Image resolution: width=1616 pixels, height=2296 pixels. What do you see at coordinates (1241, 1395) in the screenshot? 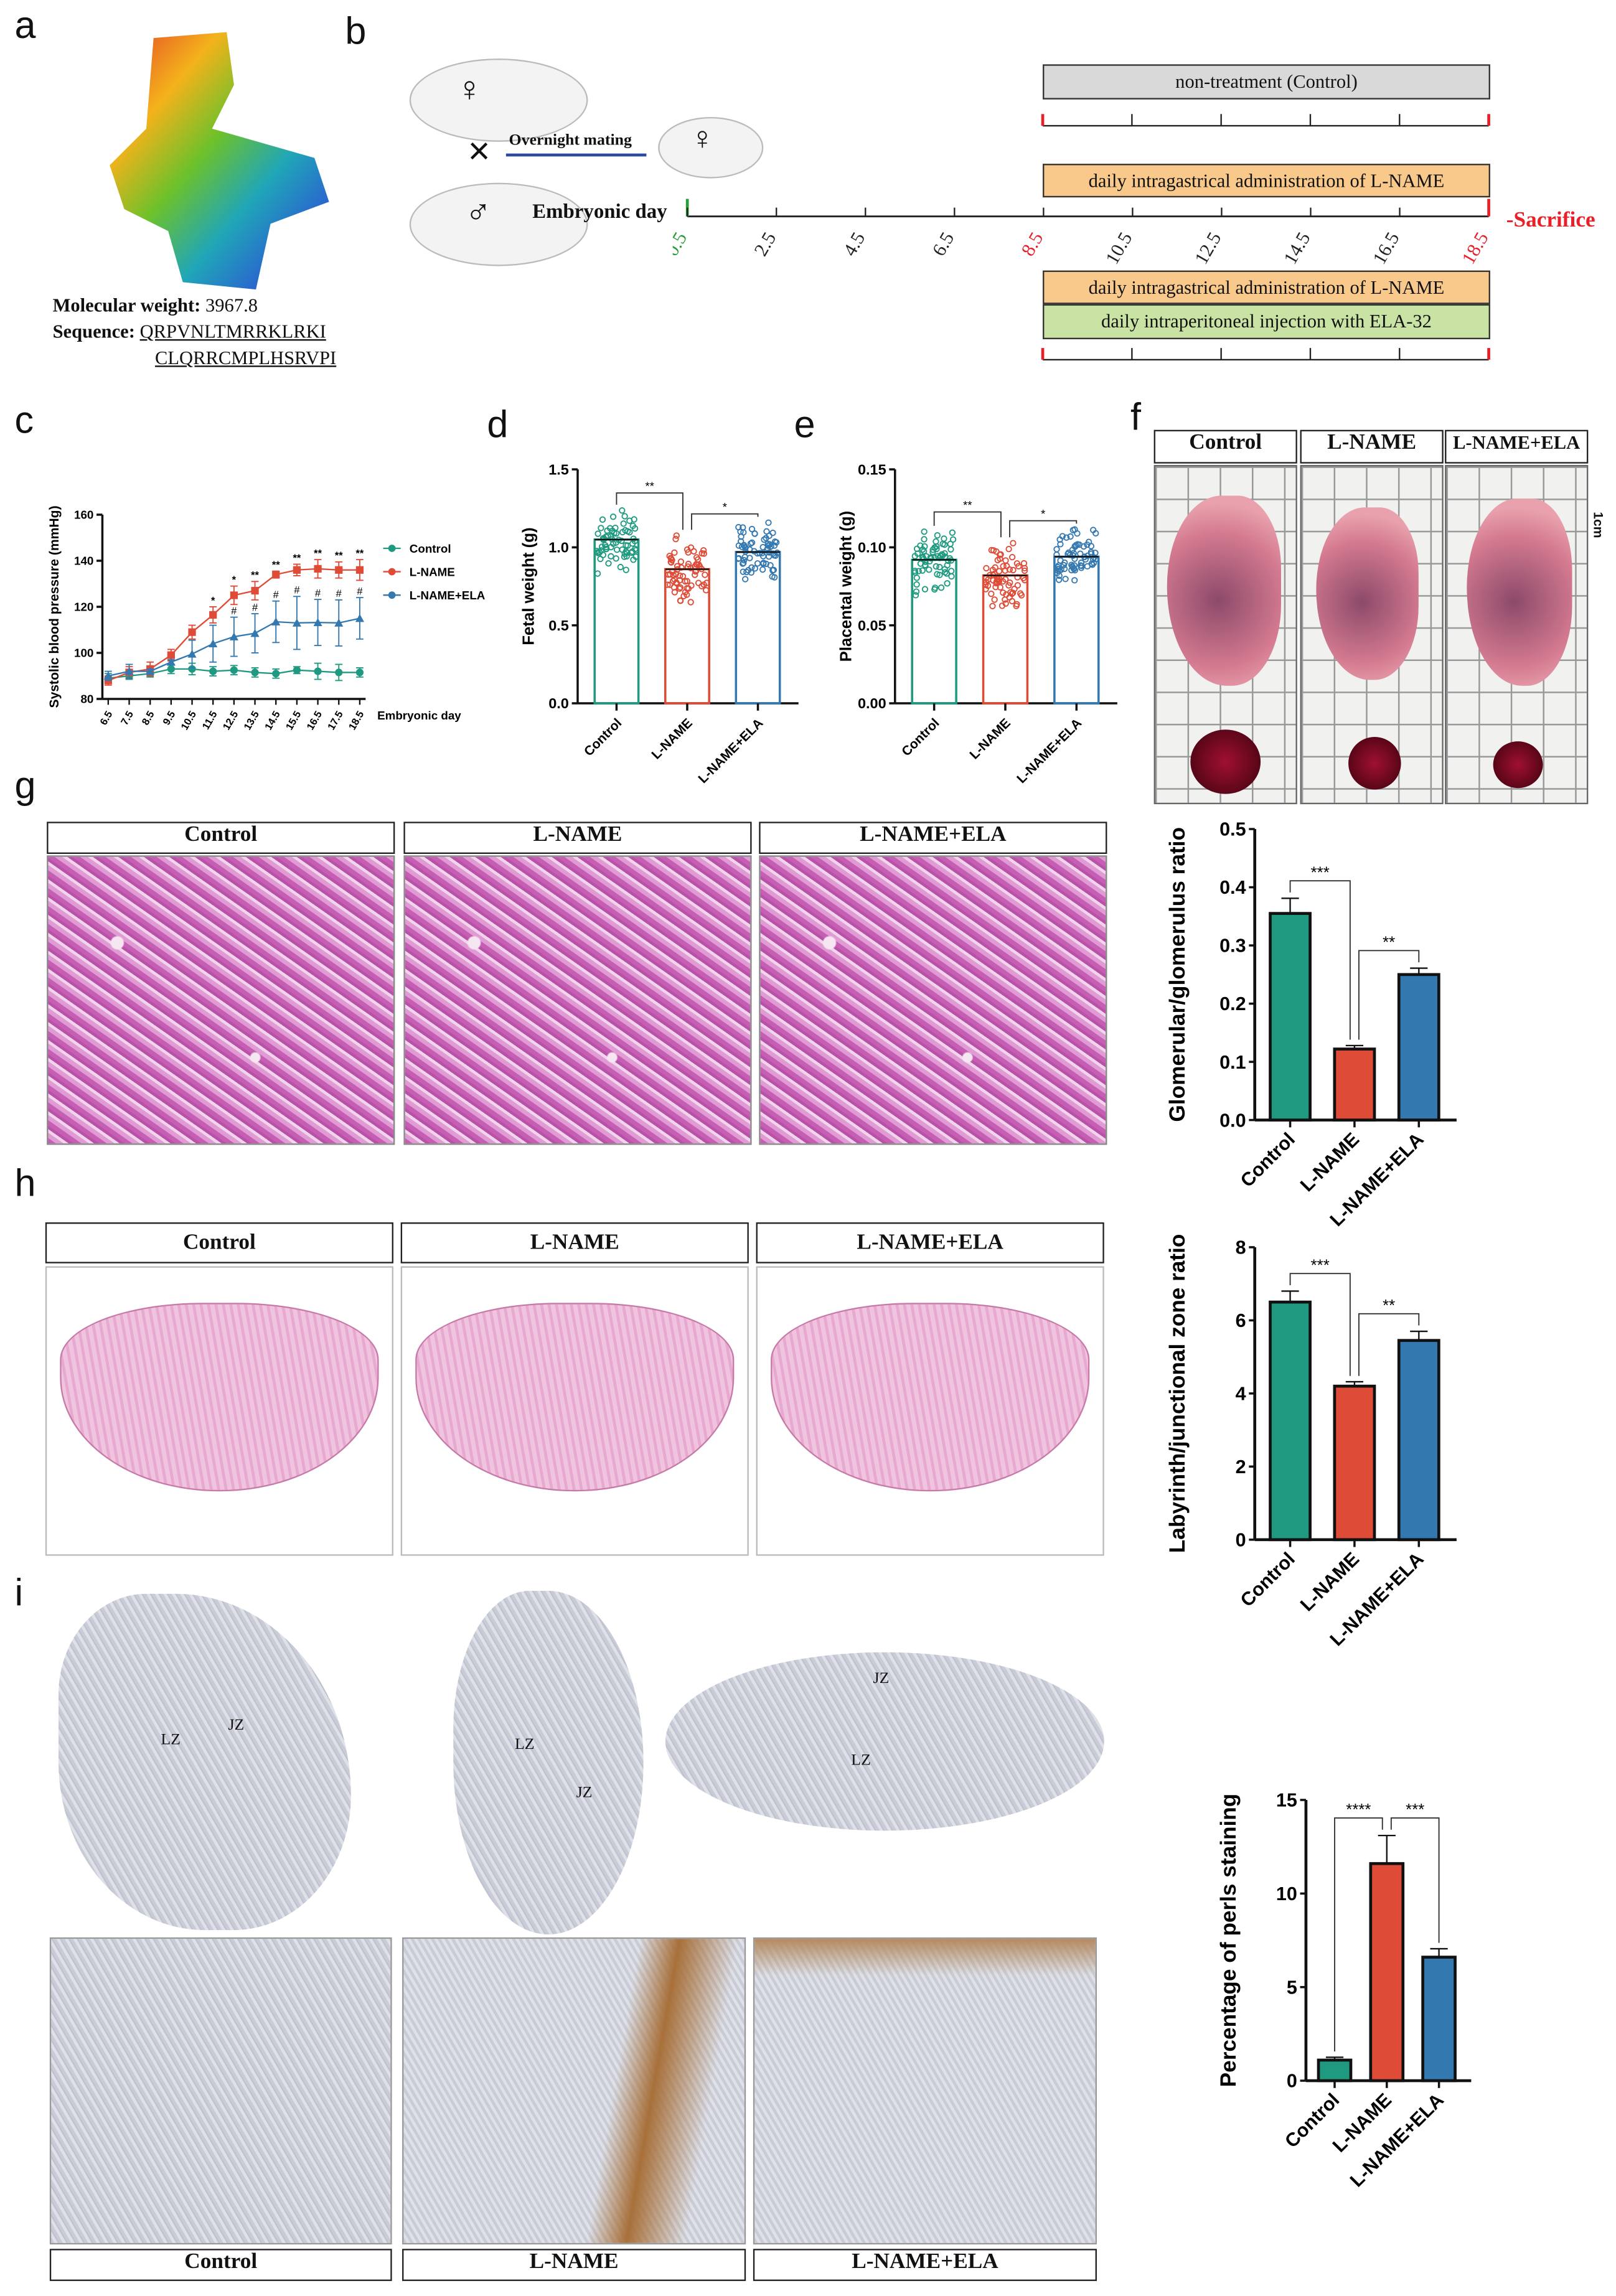
I see `y-tick-label: 4` at bounding box center [1241, 1395].